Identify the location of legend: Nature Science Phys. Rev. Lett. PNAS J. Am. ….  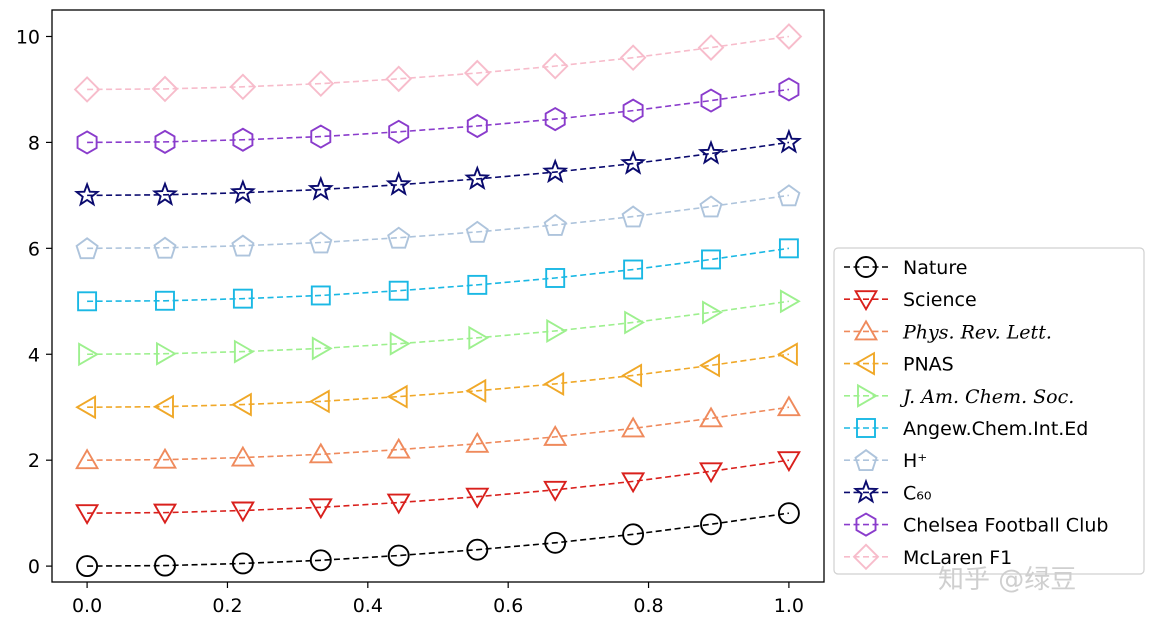
(989, 411).